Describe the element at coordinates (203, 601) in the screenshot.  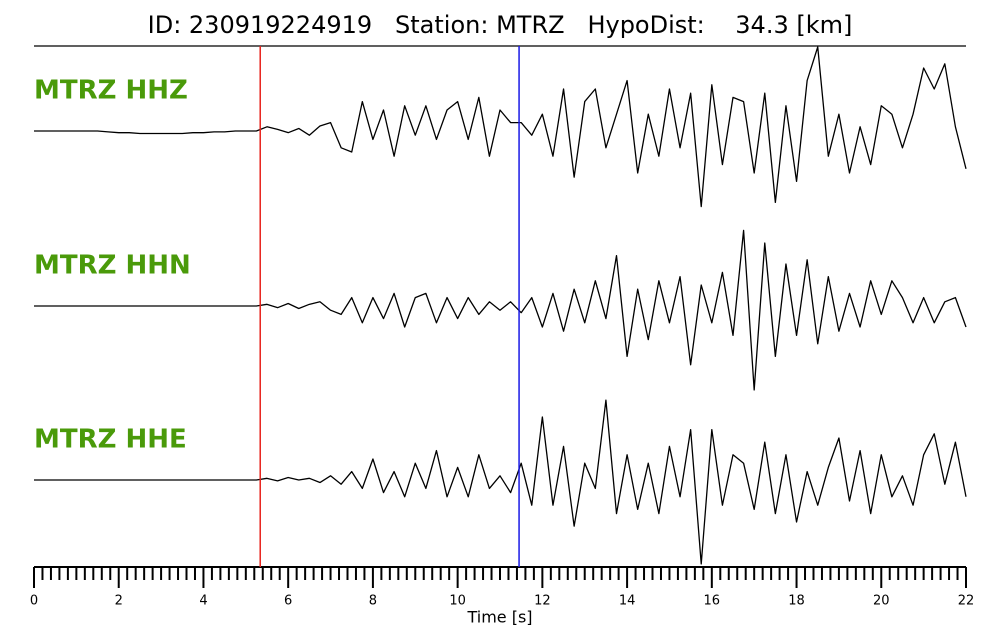
I see `x-tick-label: 4` at that location.